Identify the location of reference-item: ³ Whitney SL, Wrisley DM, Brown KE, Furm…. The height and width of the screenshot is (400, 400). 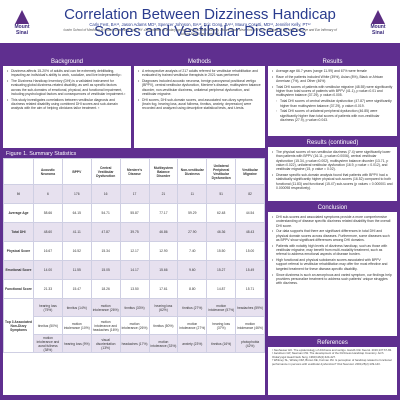
(332, 362).